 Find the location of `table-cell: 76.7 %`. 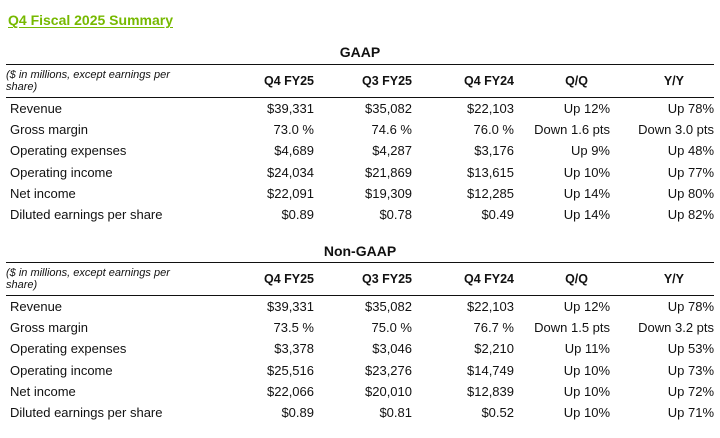

table-cell: 76.7 % is located at coordinates (493, 328).